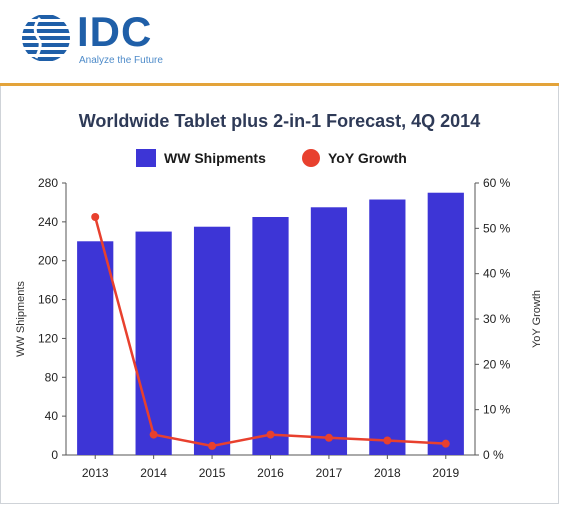 The width and height of the screenshot is (561, 506). Describe the element at coordinates (95, 473) in the screenshot. I see `x-tick-label: 2013` at that location.